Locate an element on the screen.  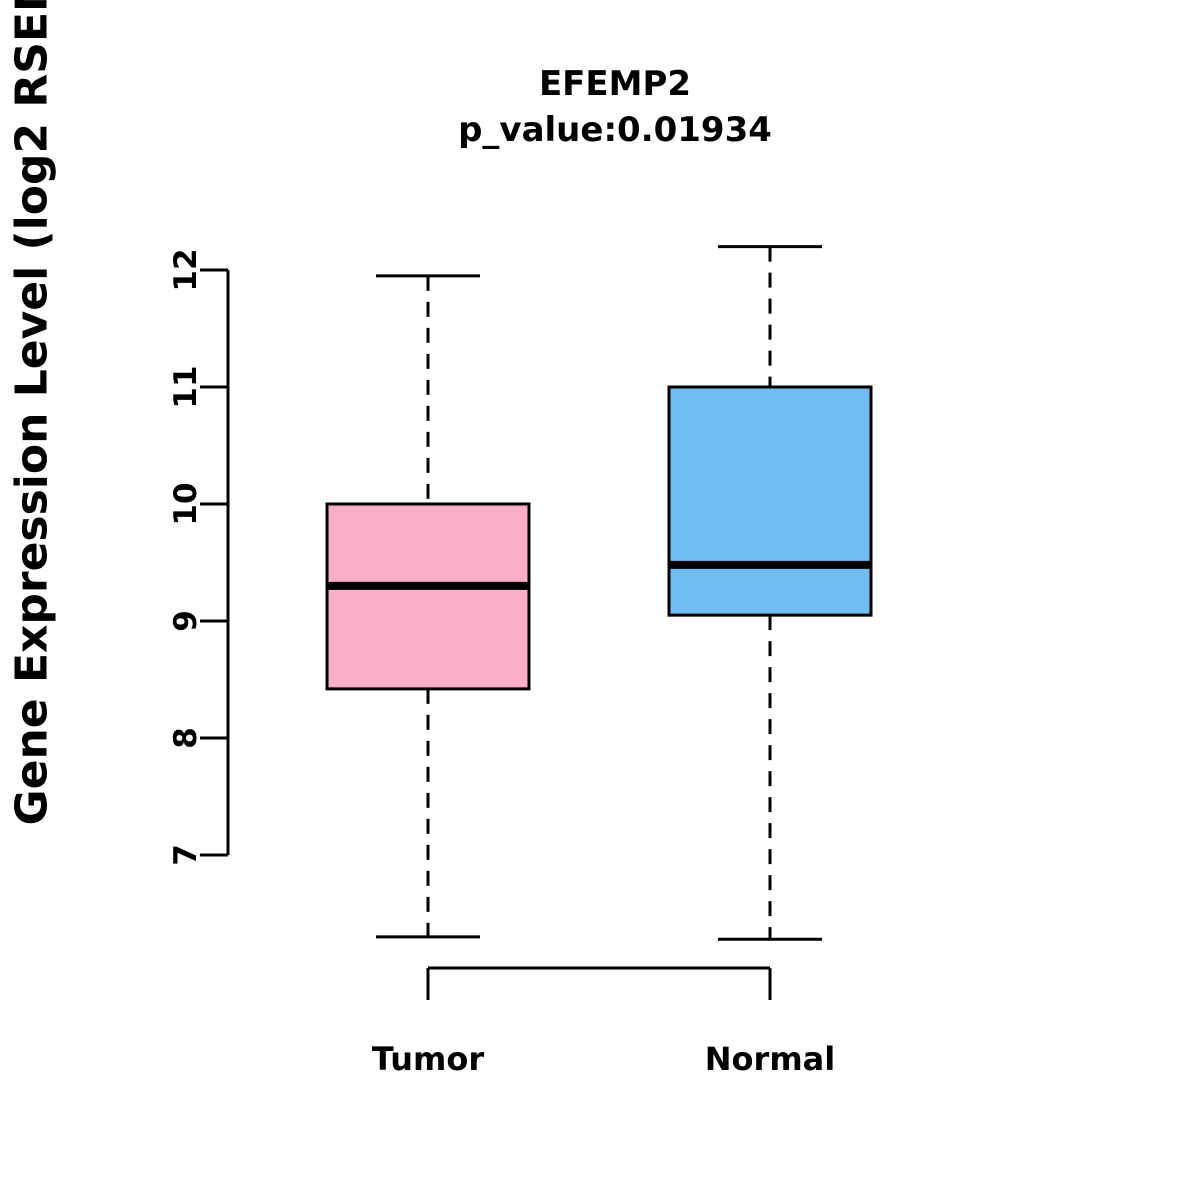
y-tick-label: 7 is located at coordinates (186, 855).